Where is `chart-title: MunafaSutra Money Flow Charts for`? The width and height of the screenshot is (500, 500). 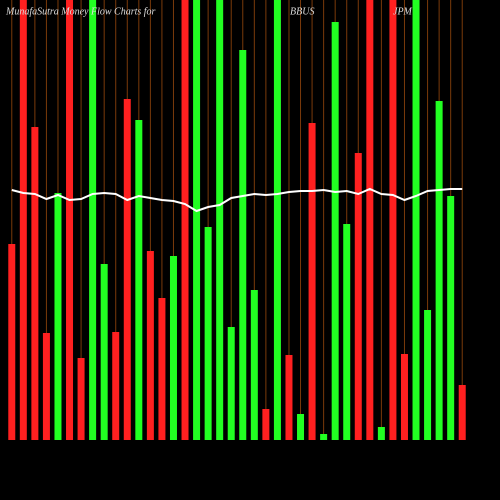
chart-title: MunafaSutra Money Flow Charts for is located at coordinates (80, 11).